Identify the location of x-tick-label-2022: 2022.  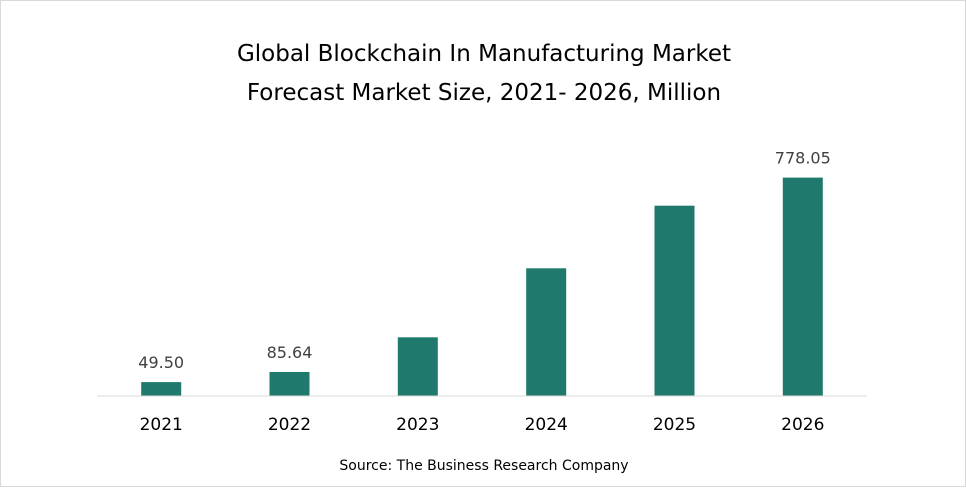
(289, 425).